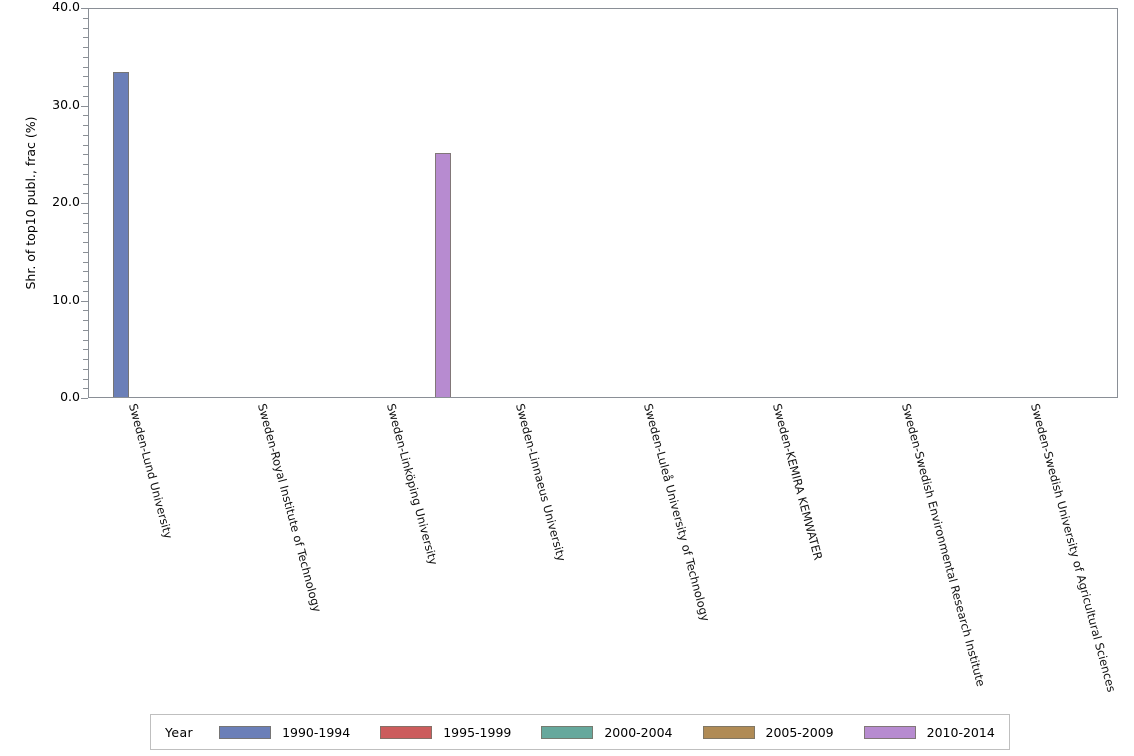 The height and width of the screenshot is (756, 1134). Describe the element at coordinates (66, 7) in the screenshot. I see `y-axis-tick-label: 40.0` at that location.